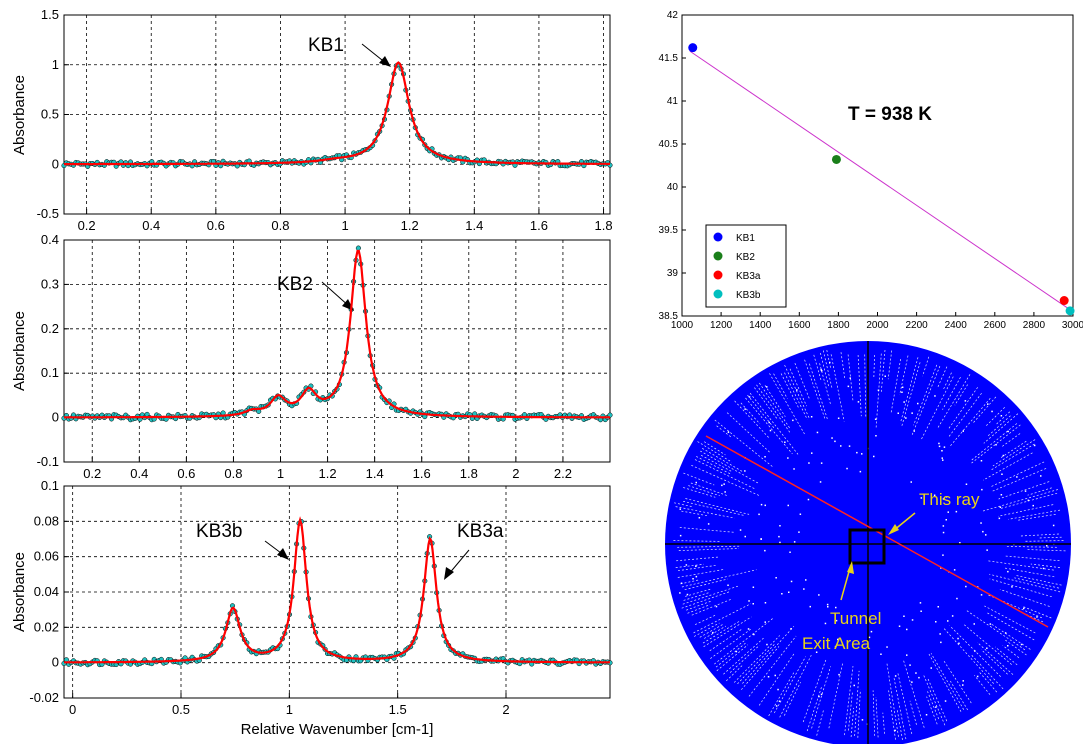 This screenshot has width=1083, height=744. What do you see at coordinates (748, 295) in the screenshot?
I see `legend-entry: KB3b` at bounding box center [748, 295].